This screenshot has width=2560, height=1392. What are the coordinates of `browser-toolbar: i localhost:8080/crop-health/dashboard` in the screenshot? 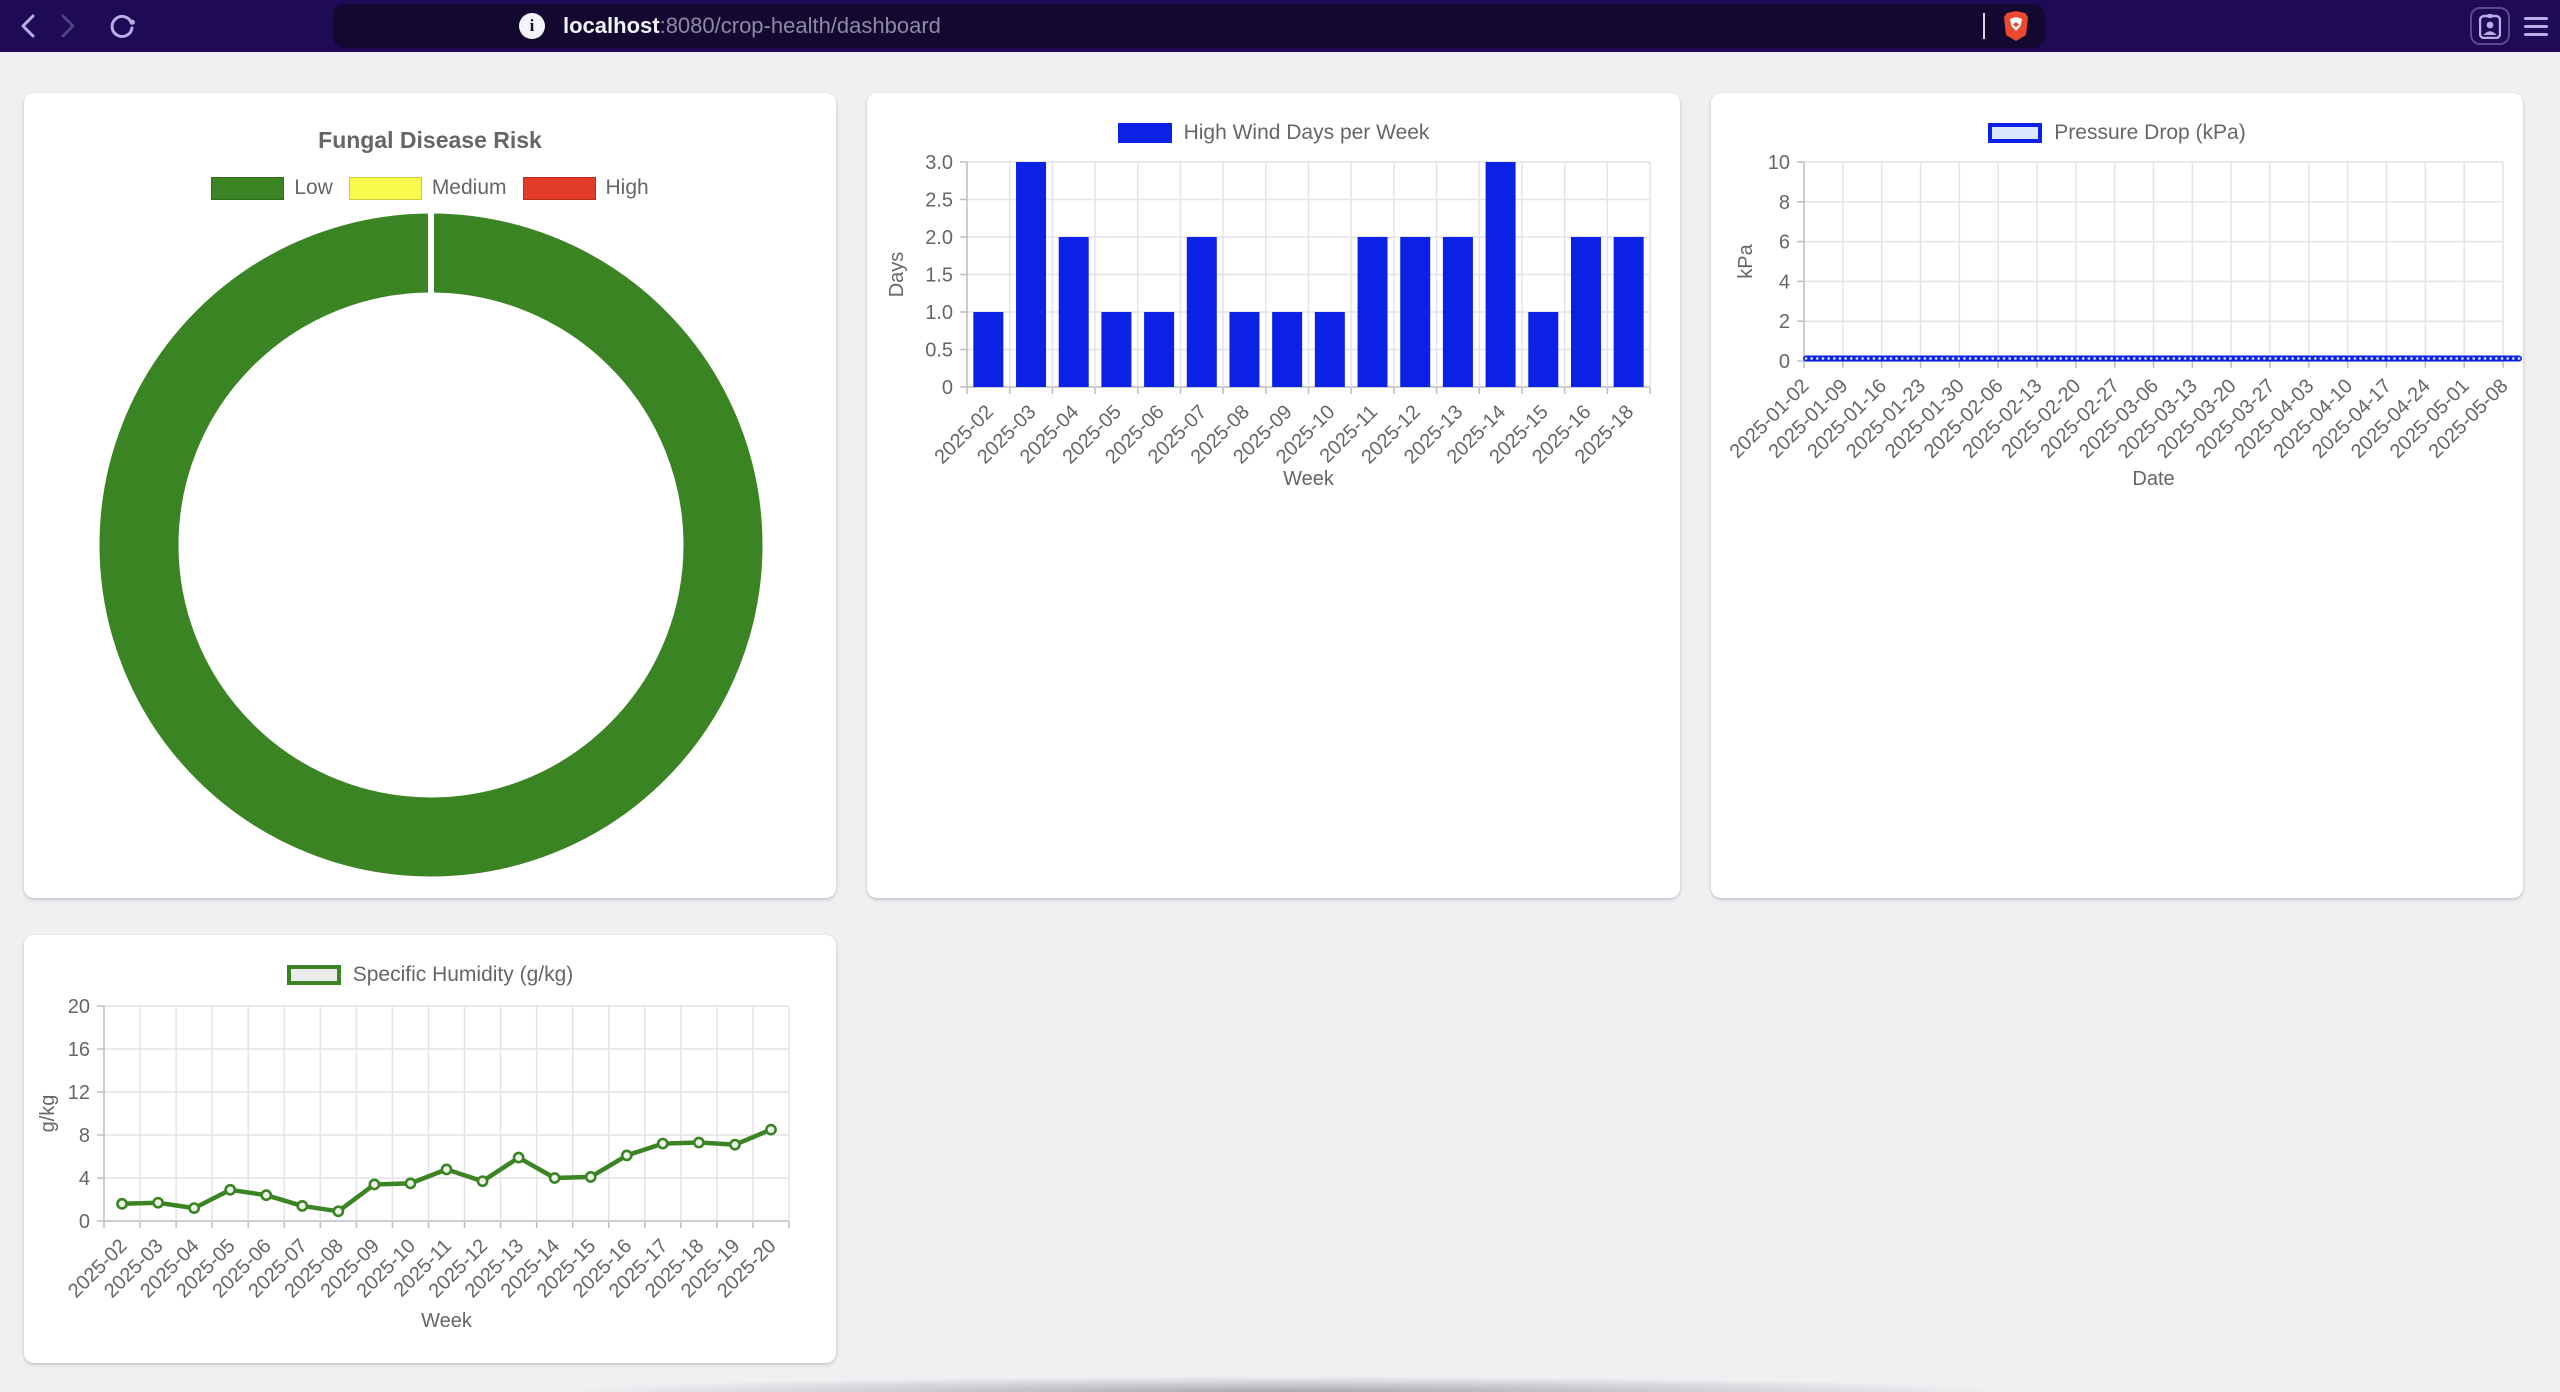 It's located at (1280, 26).